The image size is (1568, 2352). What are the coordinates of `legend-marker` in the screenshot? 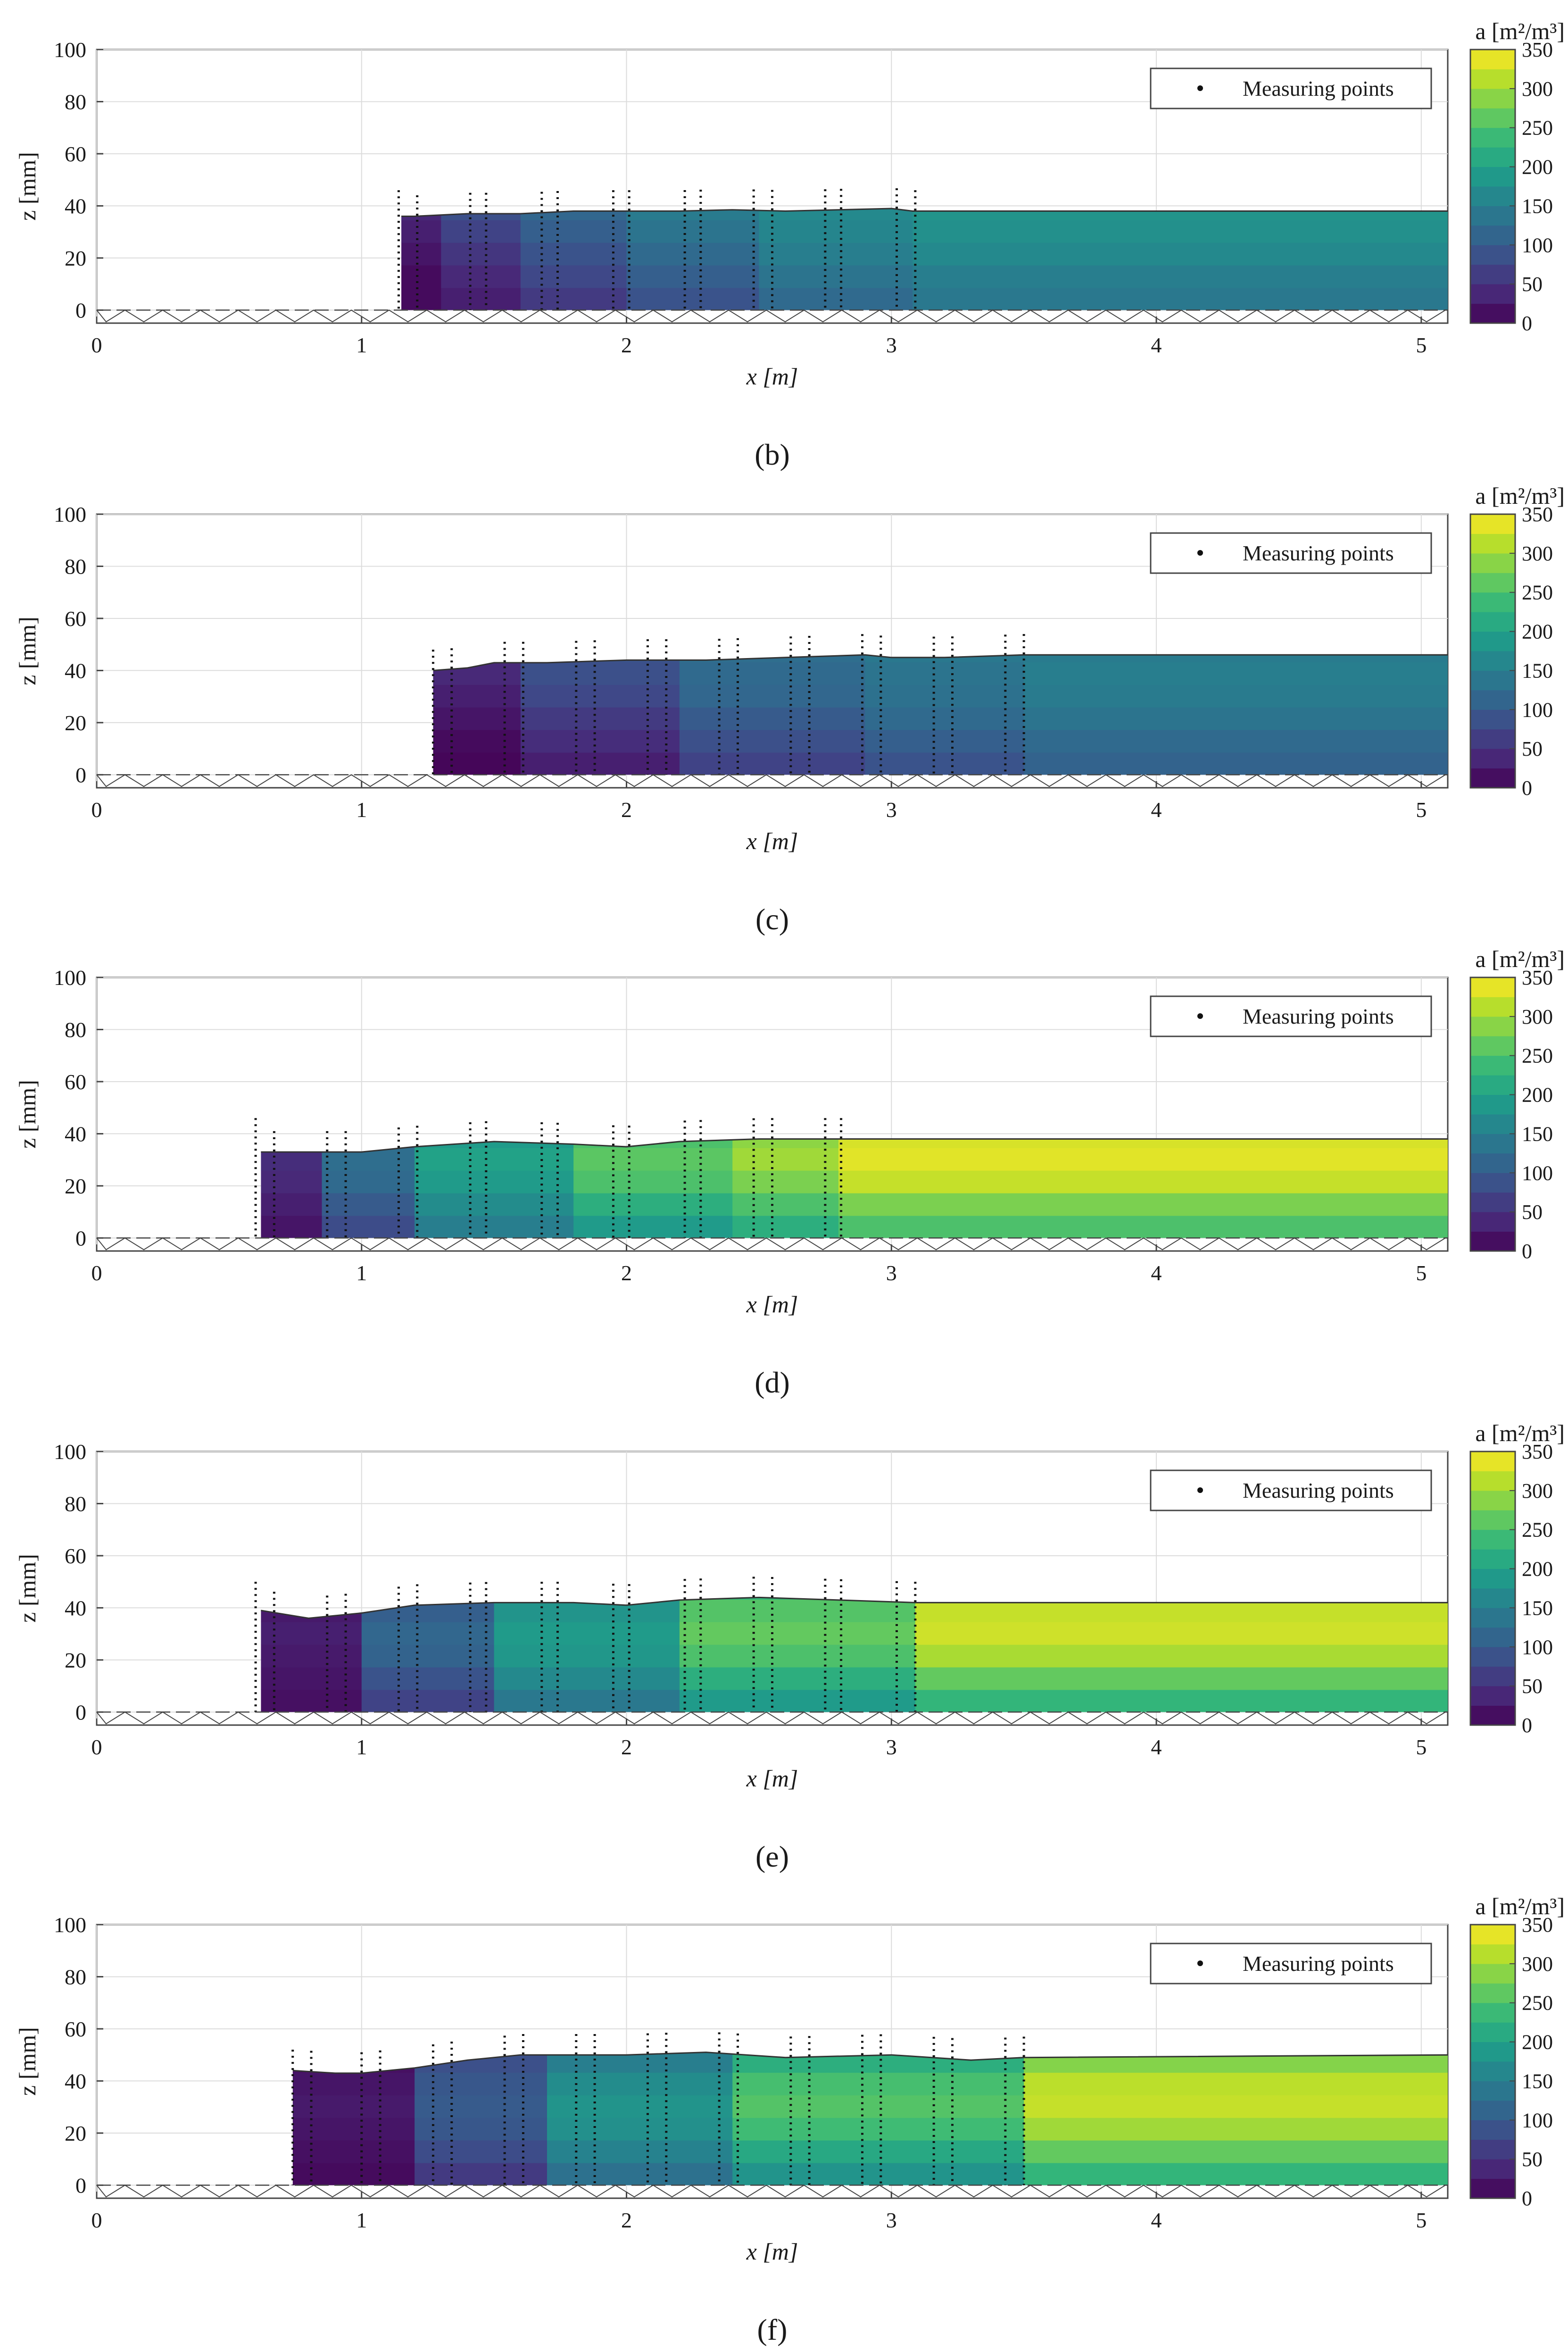 It's located at (1200, 1016).